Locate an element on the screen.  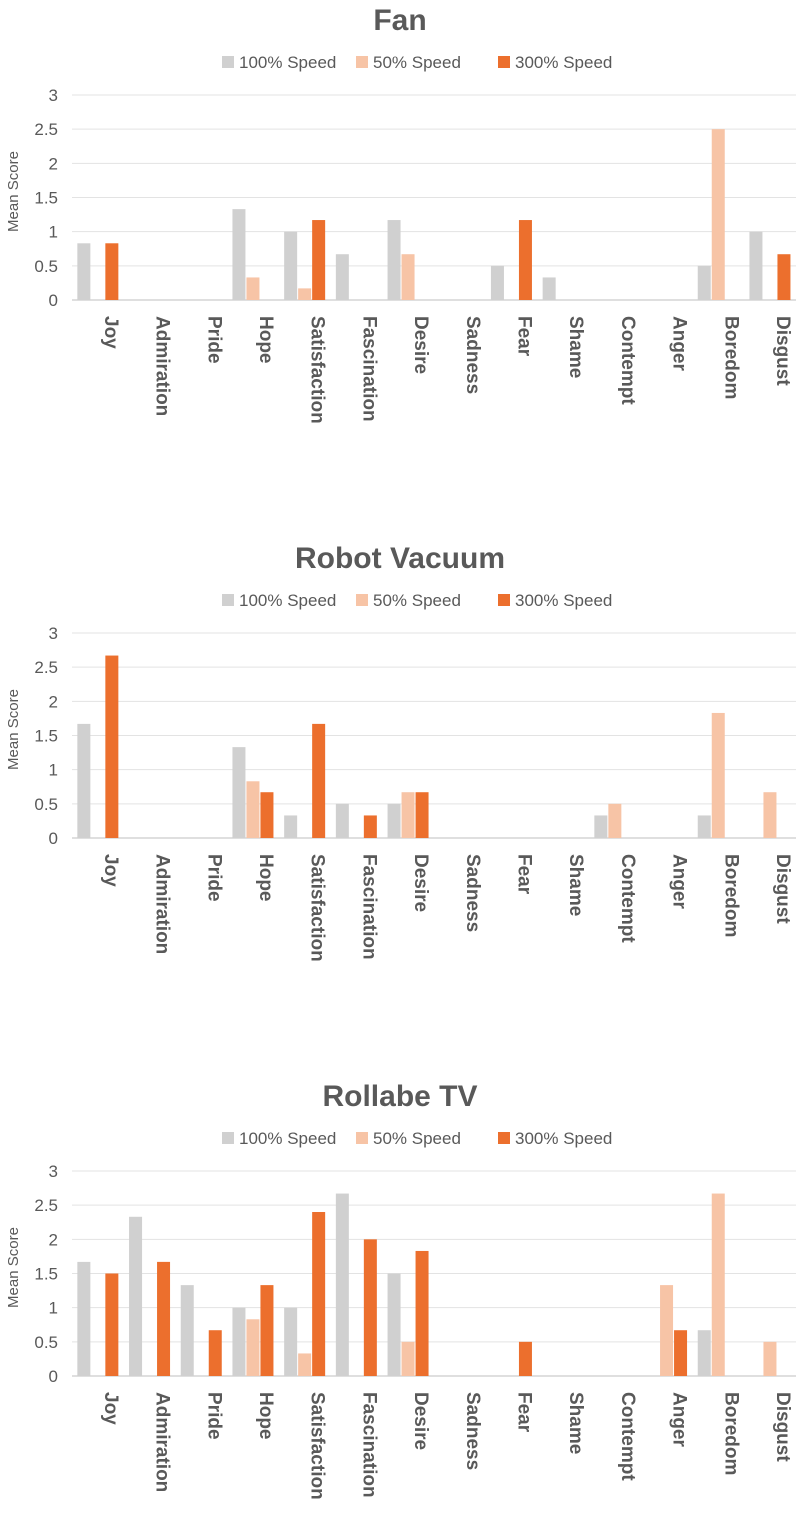
x-tick-label: Shame is located at coordinates (575, 1423).